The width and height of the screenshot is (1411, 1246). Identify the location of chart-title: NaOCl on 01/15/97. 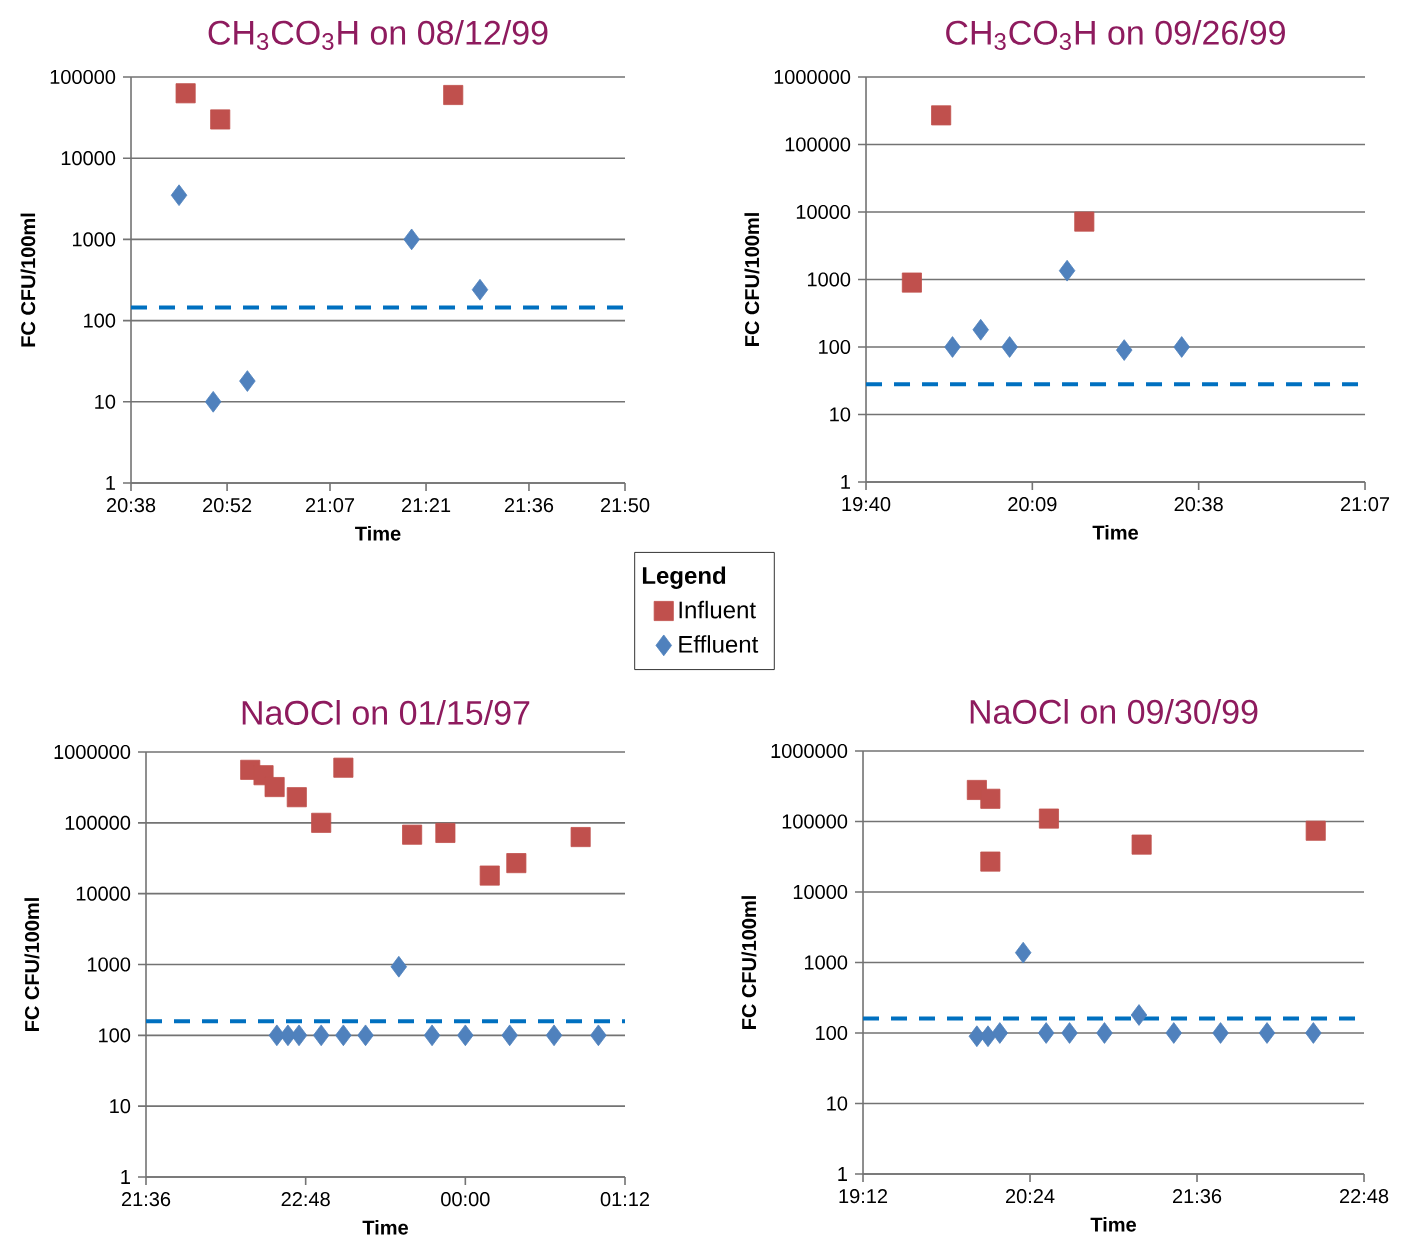
(386, 712).